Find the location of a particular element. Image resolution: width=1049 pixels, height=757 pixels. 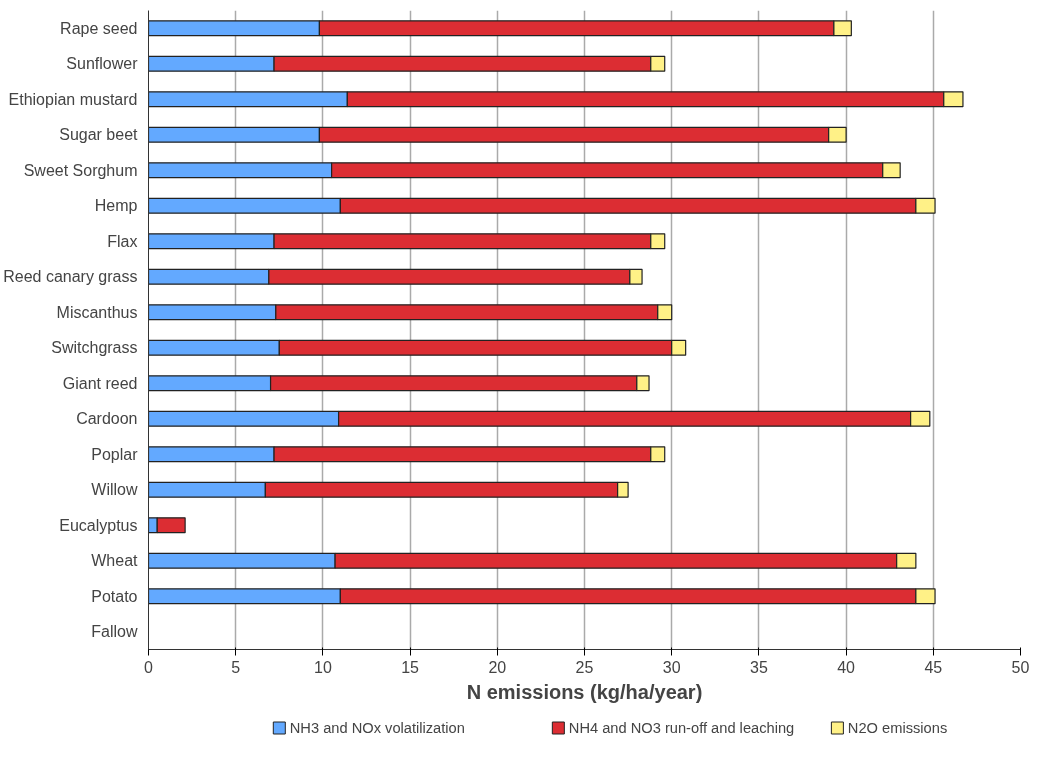

x-tick-label: 20 is located at coordinates (497, 667).